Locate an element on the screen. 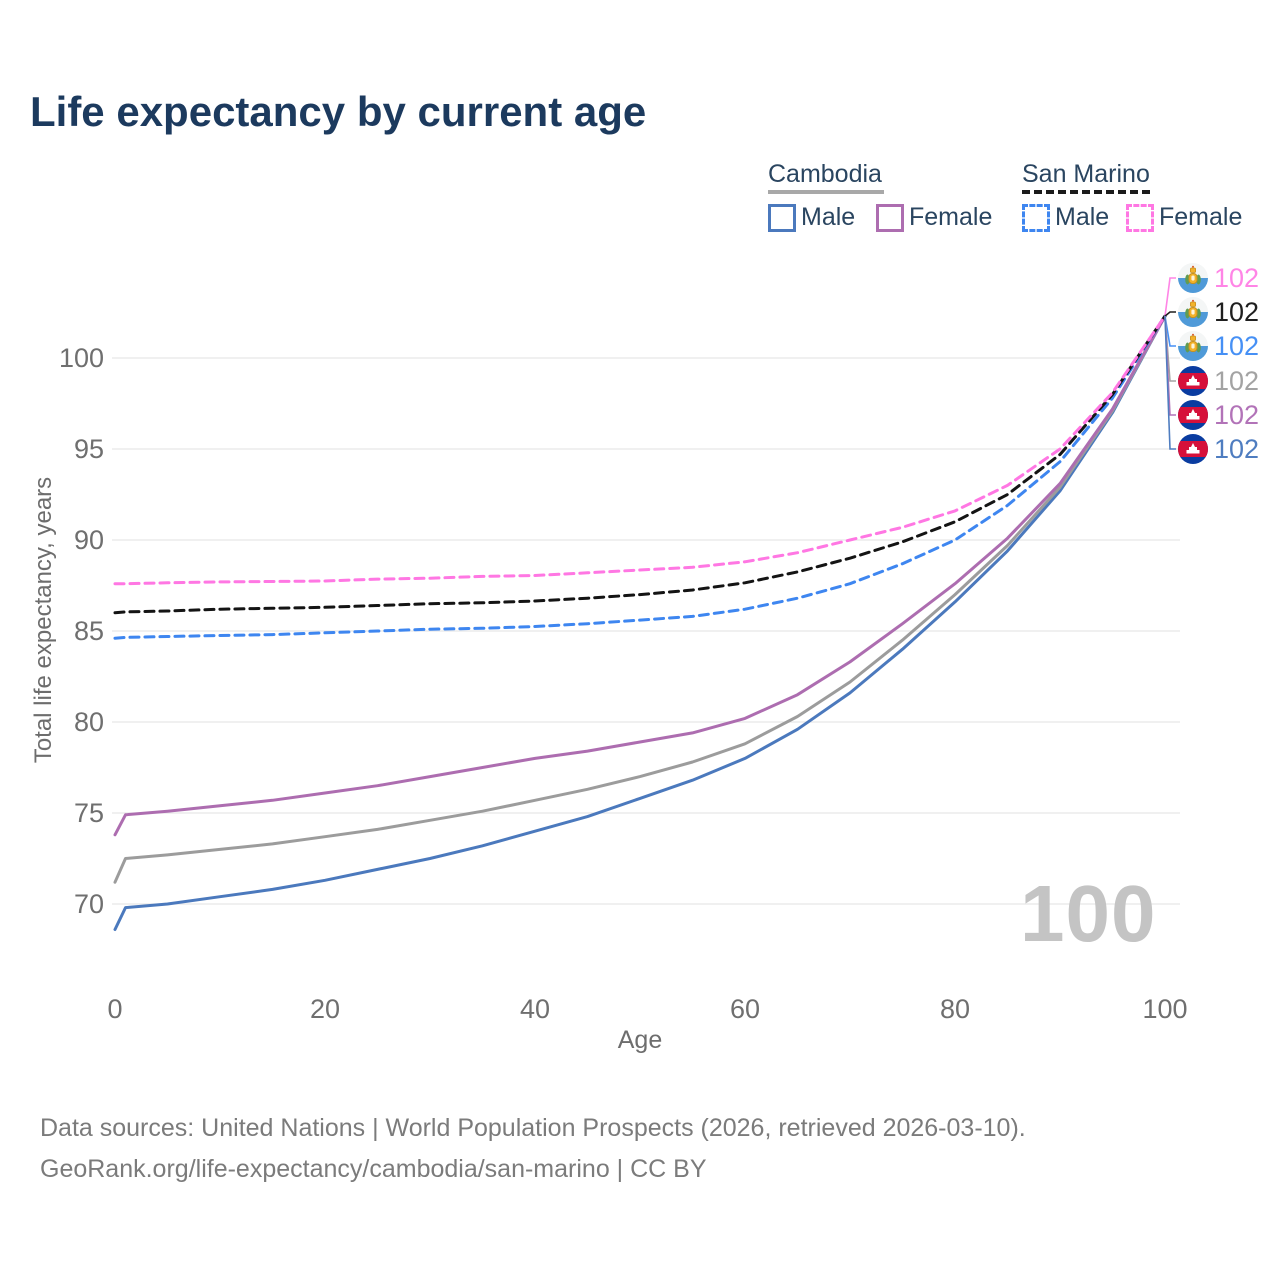  y-tick-label-100: 100 is located at coordinates (81, 358).